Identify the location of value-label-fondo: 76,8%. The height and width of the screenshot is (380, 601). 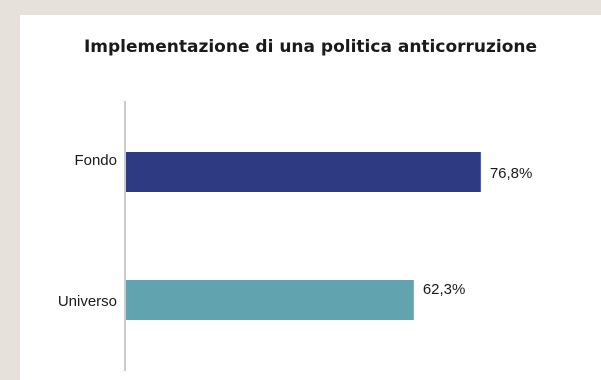
(511, 173).